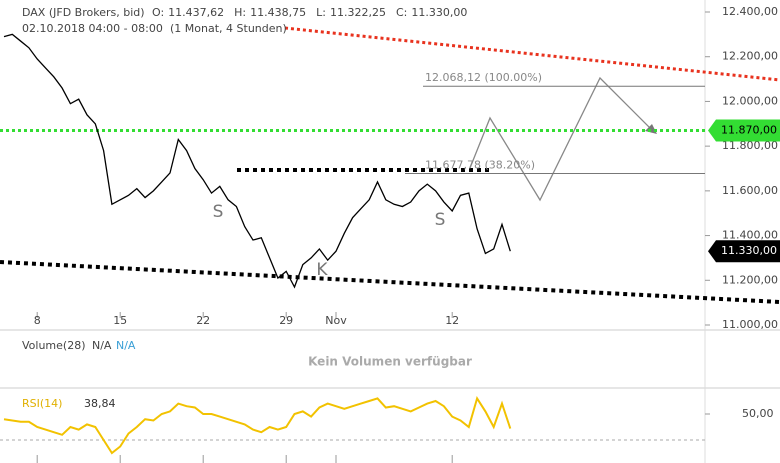 This screenshot has height=463, width=780. I want to click on rsi-label: RSI(14), so click(42, 403).